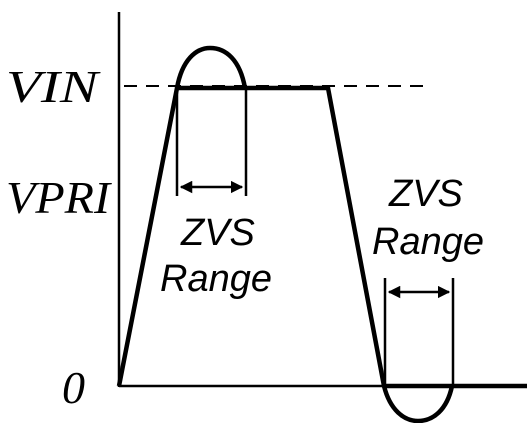  Describe the element at coordinates (216, 279) in the screenshot. I see `zvs-left-label-line2: Range` at that location.